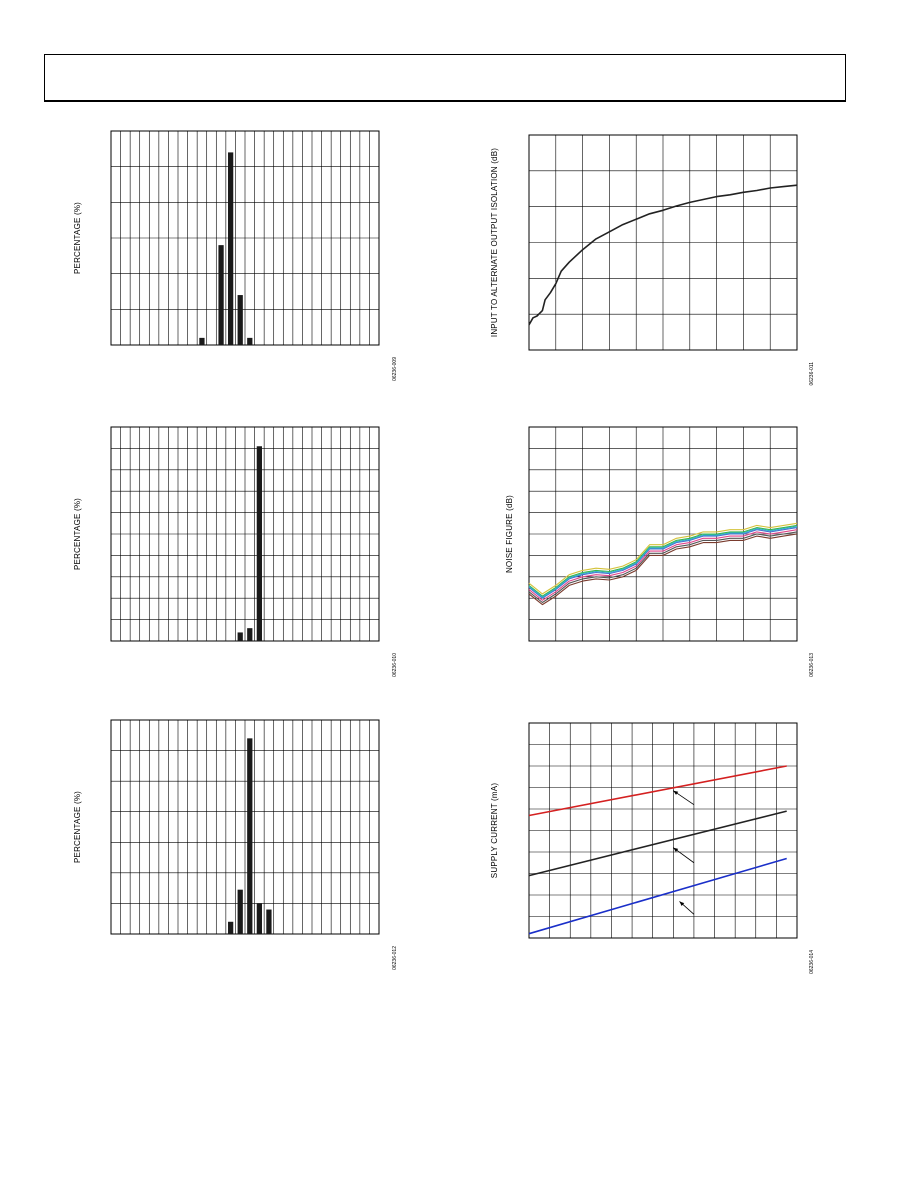 The width and height of the screenshot is (918, 1188). What do you see at coordinates (395, 665) in the screenshot?
I see `figure-id: 06236-010` at bounding box center [395, 665].